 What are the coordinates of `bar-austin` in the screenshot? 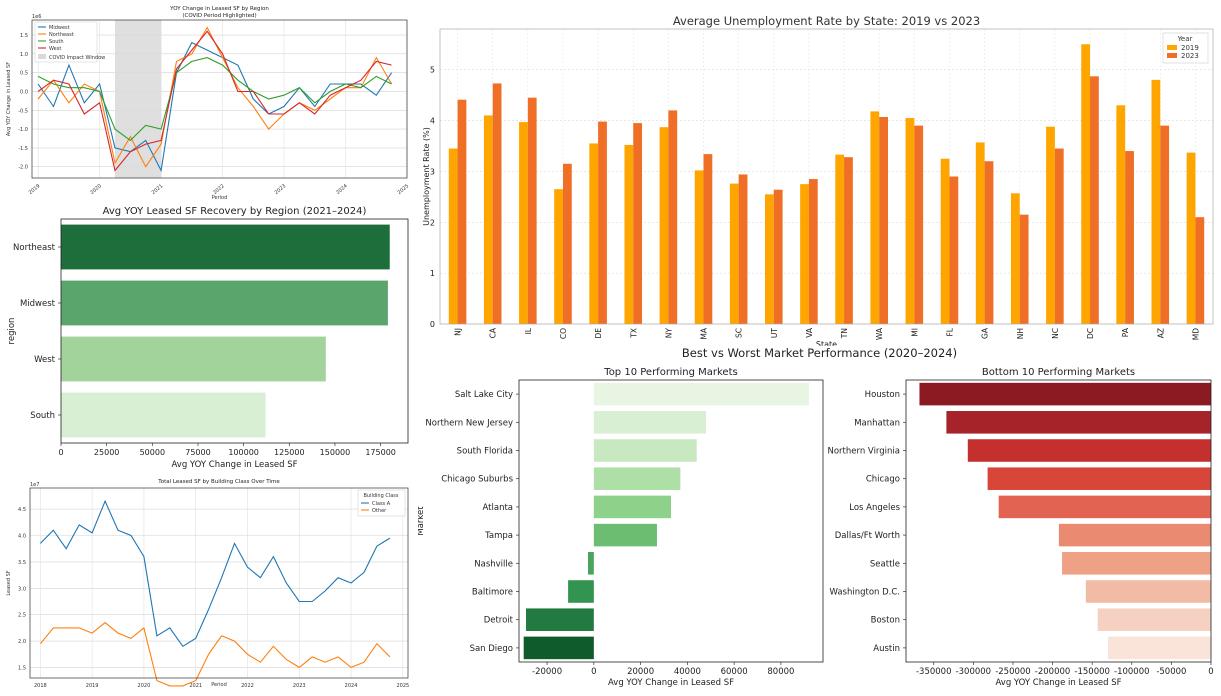 It's located at (1159, 648).